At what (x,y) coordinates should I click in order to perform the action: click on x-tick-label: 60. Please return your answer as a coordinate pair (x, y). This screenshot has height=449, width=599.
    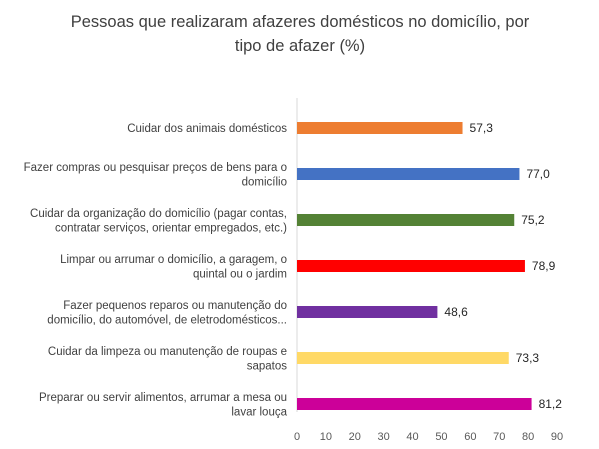
    Looking at the image, I should click on (470, 437).